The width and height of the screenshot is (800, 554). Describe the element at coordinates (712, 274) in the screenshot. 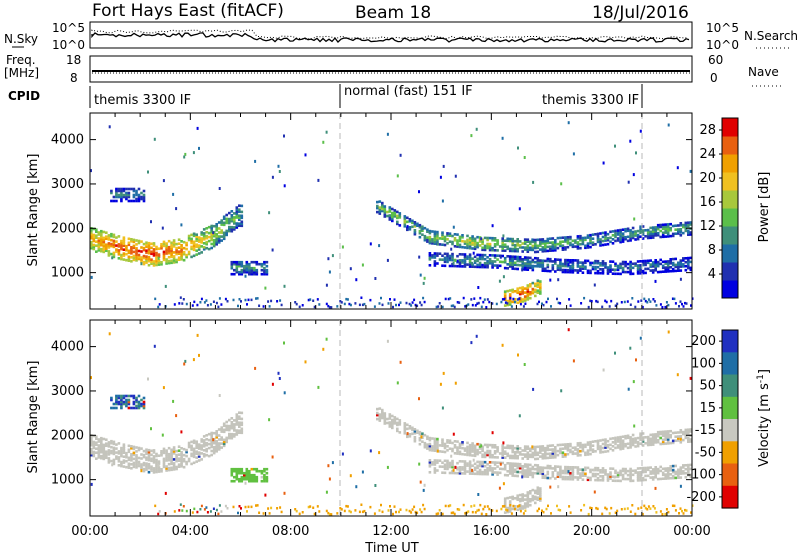

I see `power-cbar-label: 4` at that location.